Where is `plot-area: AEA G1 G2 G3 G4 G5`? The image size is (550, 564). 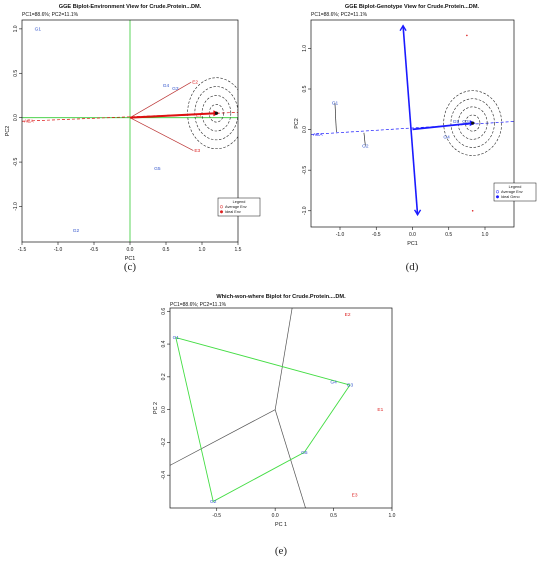 plot-area: AEA G1 G2 G3 G4 G5 is located at coordinates (412, 120).